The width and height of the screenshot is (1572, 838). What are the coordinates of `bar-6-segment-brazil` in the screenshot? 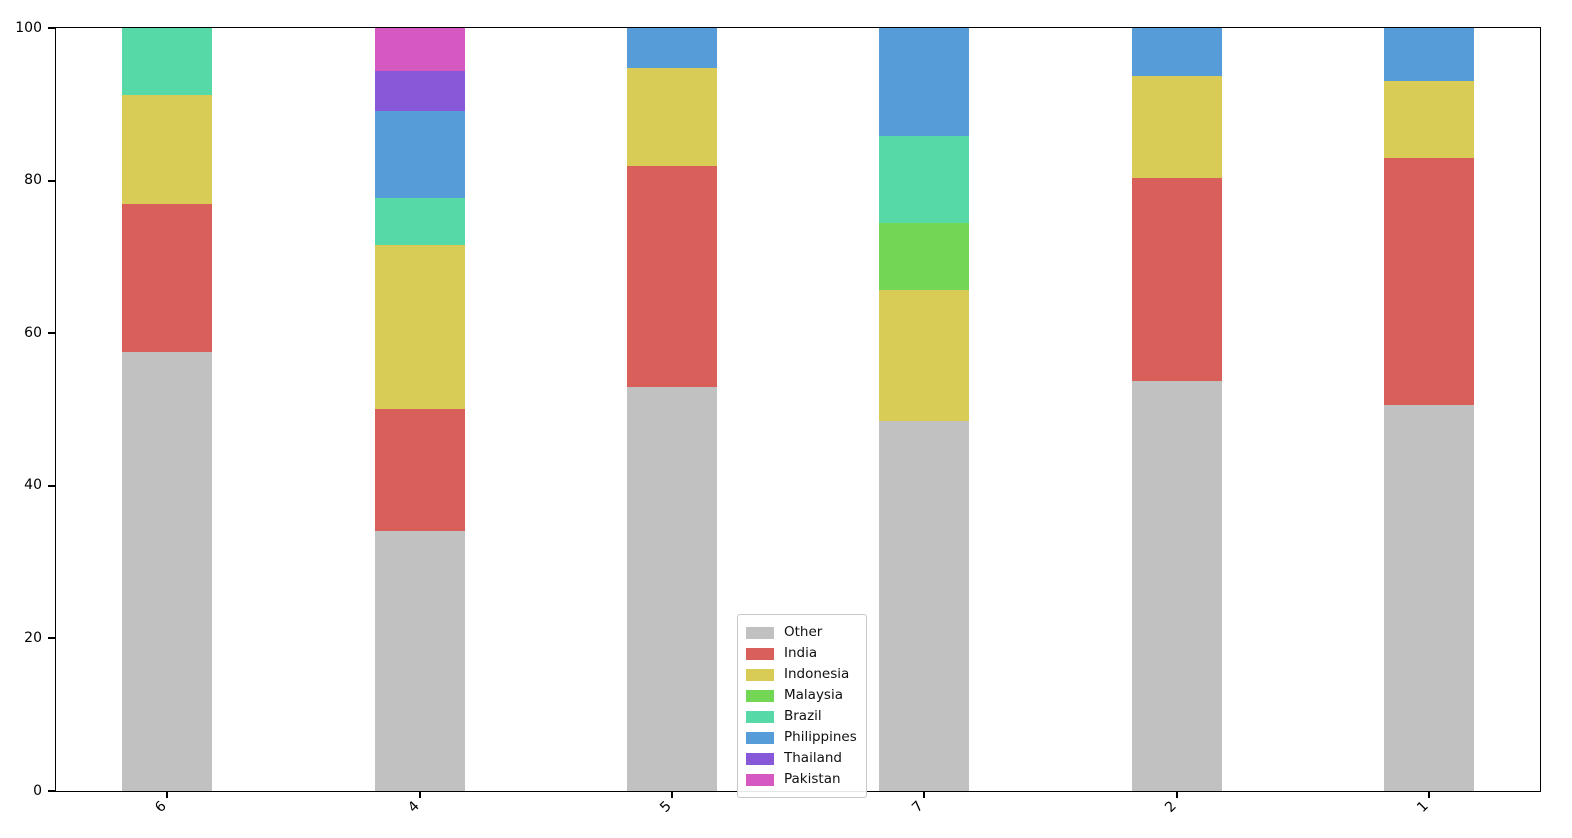 It's located at (167, 62).